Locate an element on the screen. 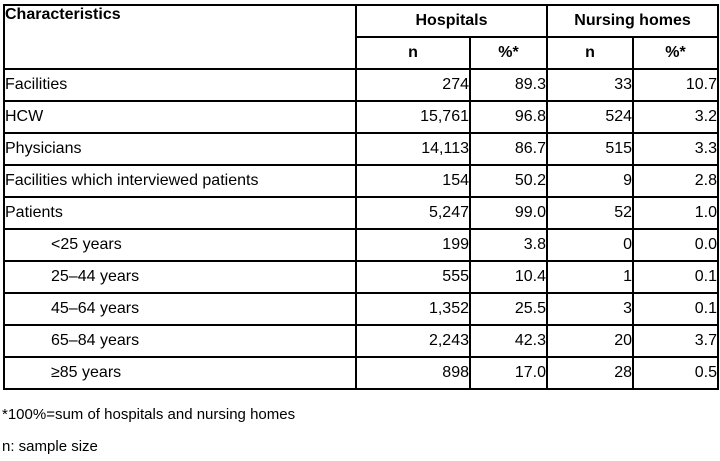  table-cell: 2.8 is located at coordinates (676, 181).